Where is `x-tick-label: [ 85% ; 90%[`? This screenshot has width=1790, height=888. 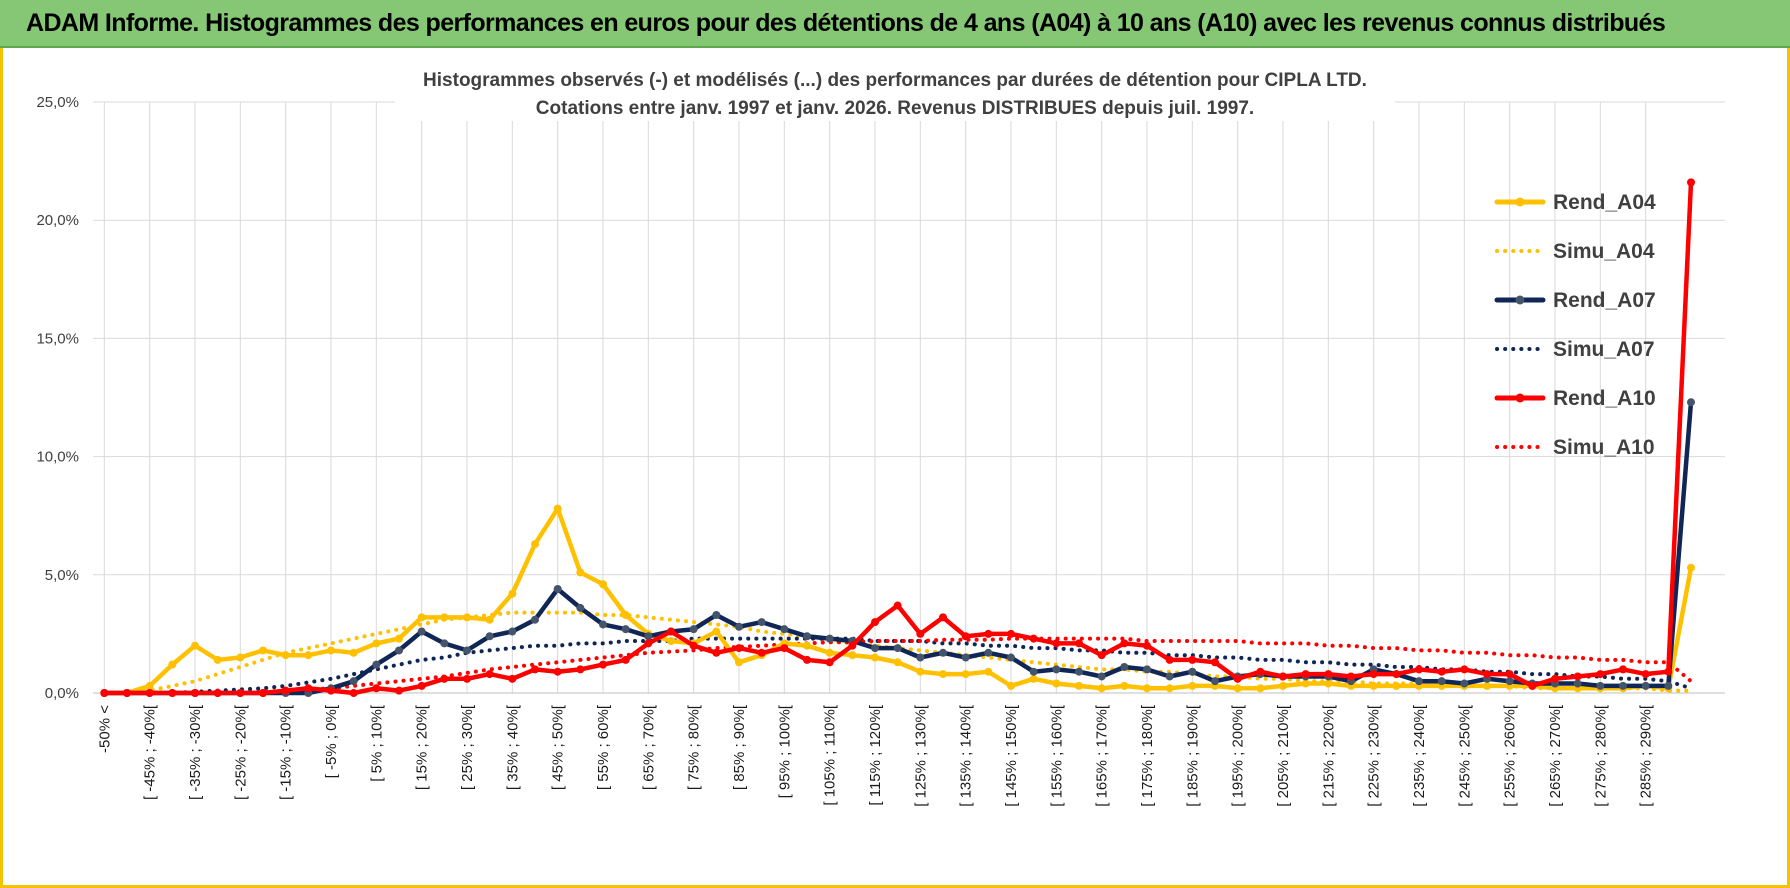
x-tick-label: [ 85% ; 90%[ is located at coordinates (739, 747).